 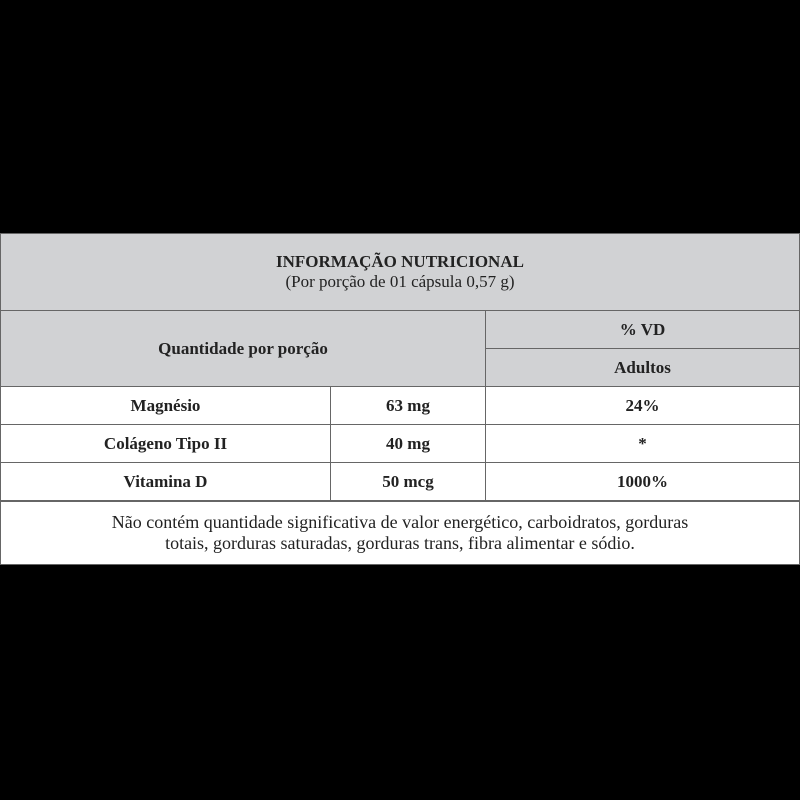 I want to click on column-header: Quantidade por porção, so click(x=243, y=348).